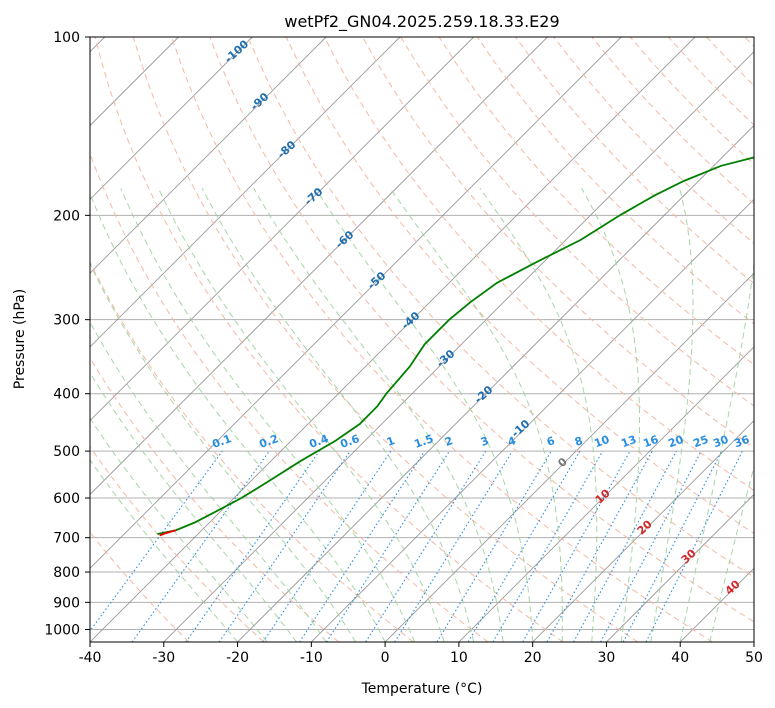  Describe the element at coordinates (607, 658) in the screenshot. I see `x-tick-label: 30` at that location.